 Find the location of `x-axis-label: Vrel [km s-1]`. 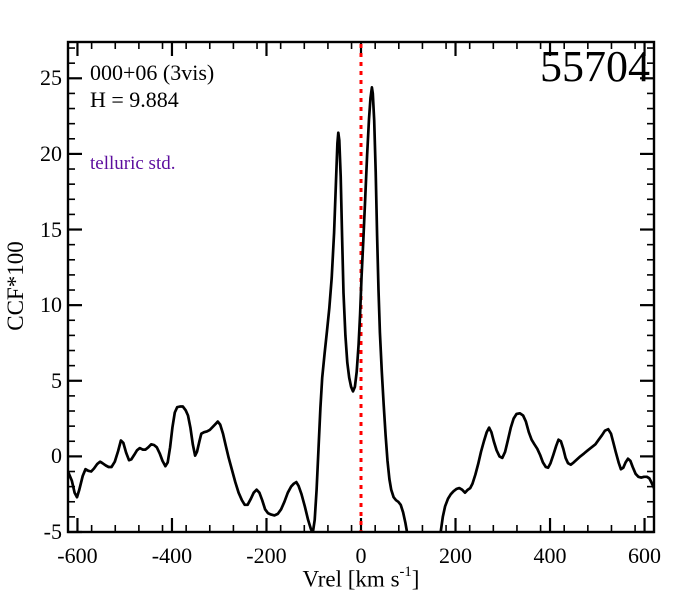

x-axis-label: Vrel [km s-1] is located at coordinates (361, 578).